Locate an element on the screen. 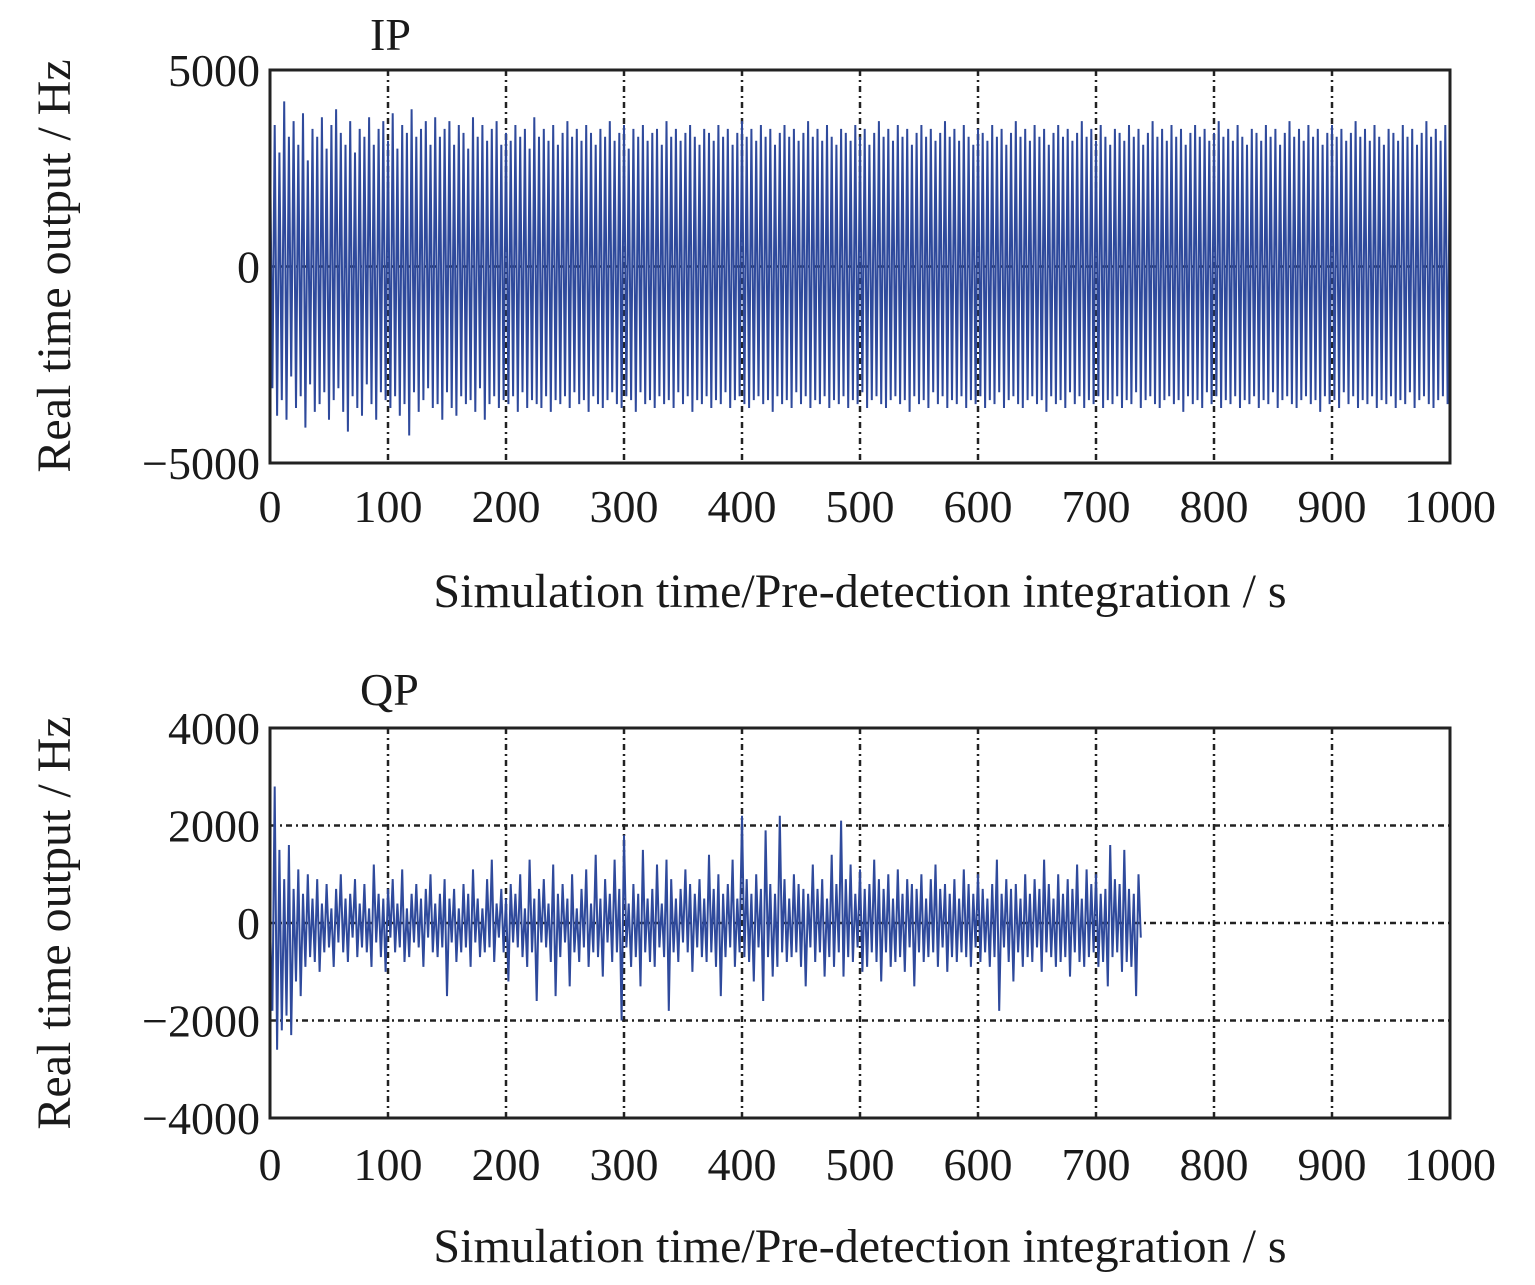  qp-y-axis-label: Real time output / Hz is located at coordinates (54, 922).